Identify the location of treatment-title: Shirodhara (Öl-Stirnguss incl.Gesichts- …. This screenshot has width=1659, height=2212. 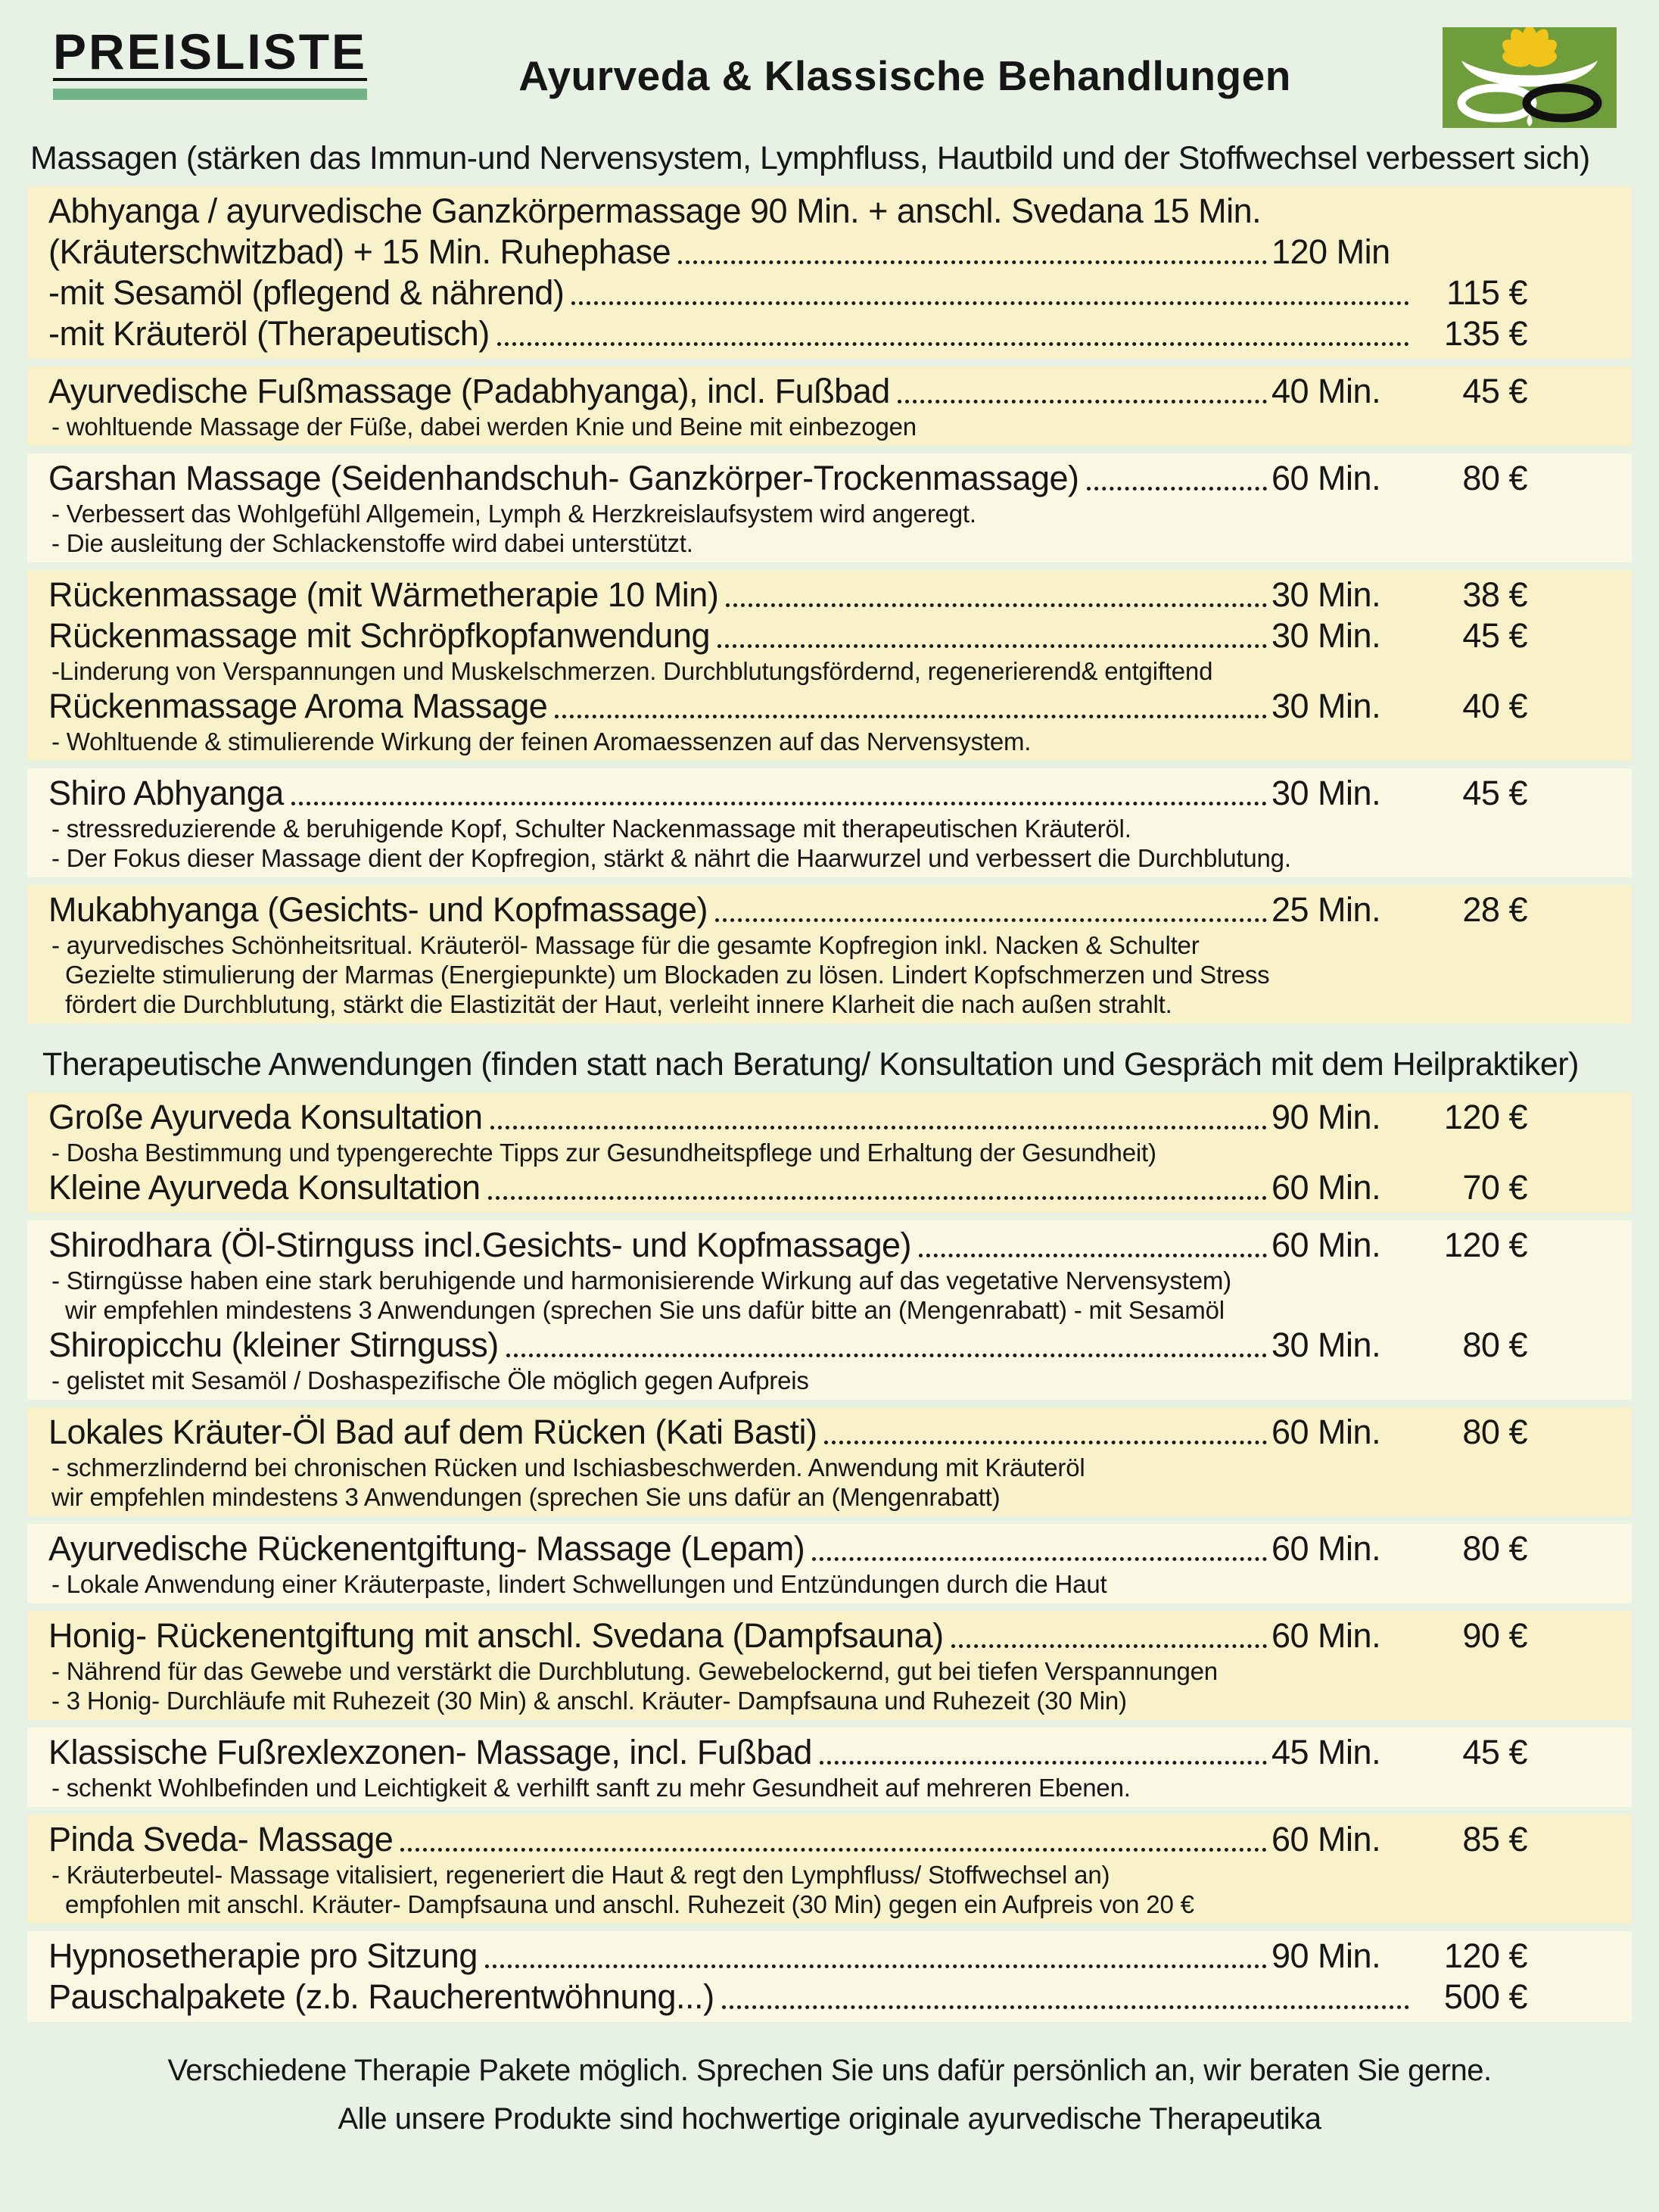
(480, 1245).